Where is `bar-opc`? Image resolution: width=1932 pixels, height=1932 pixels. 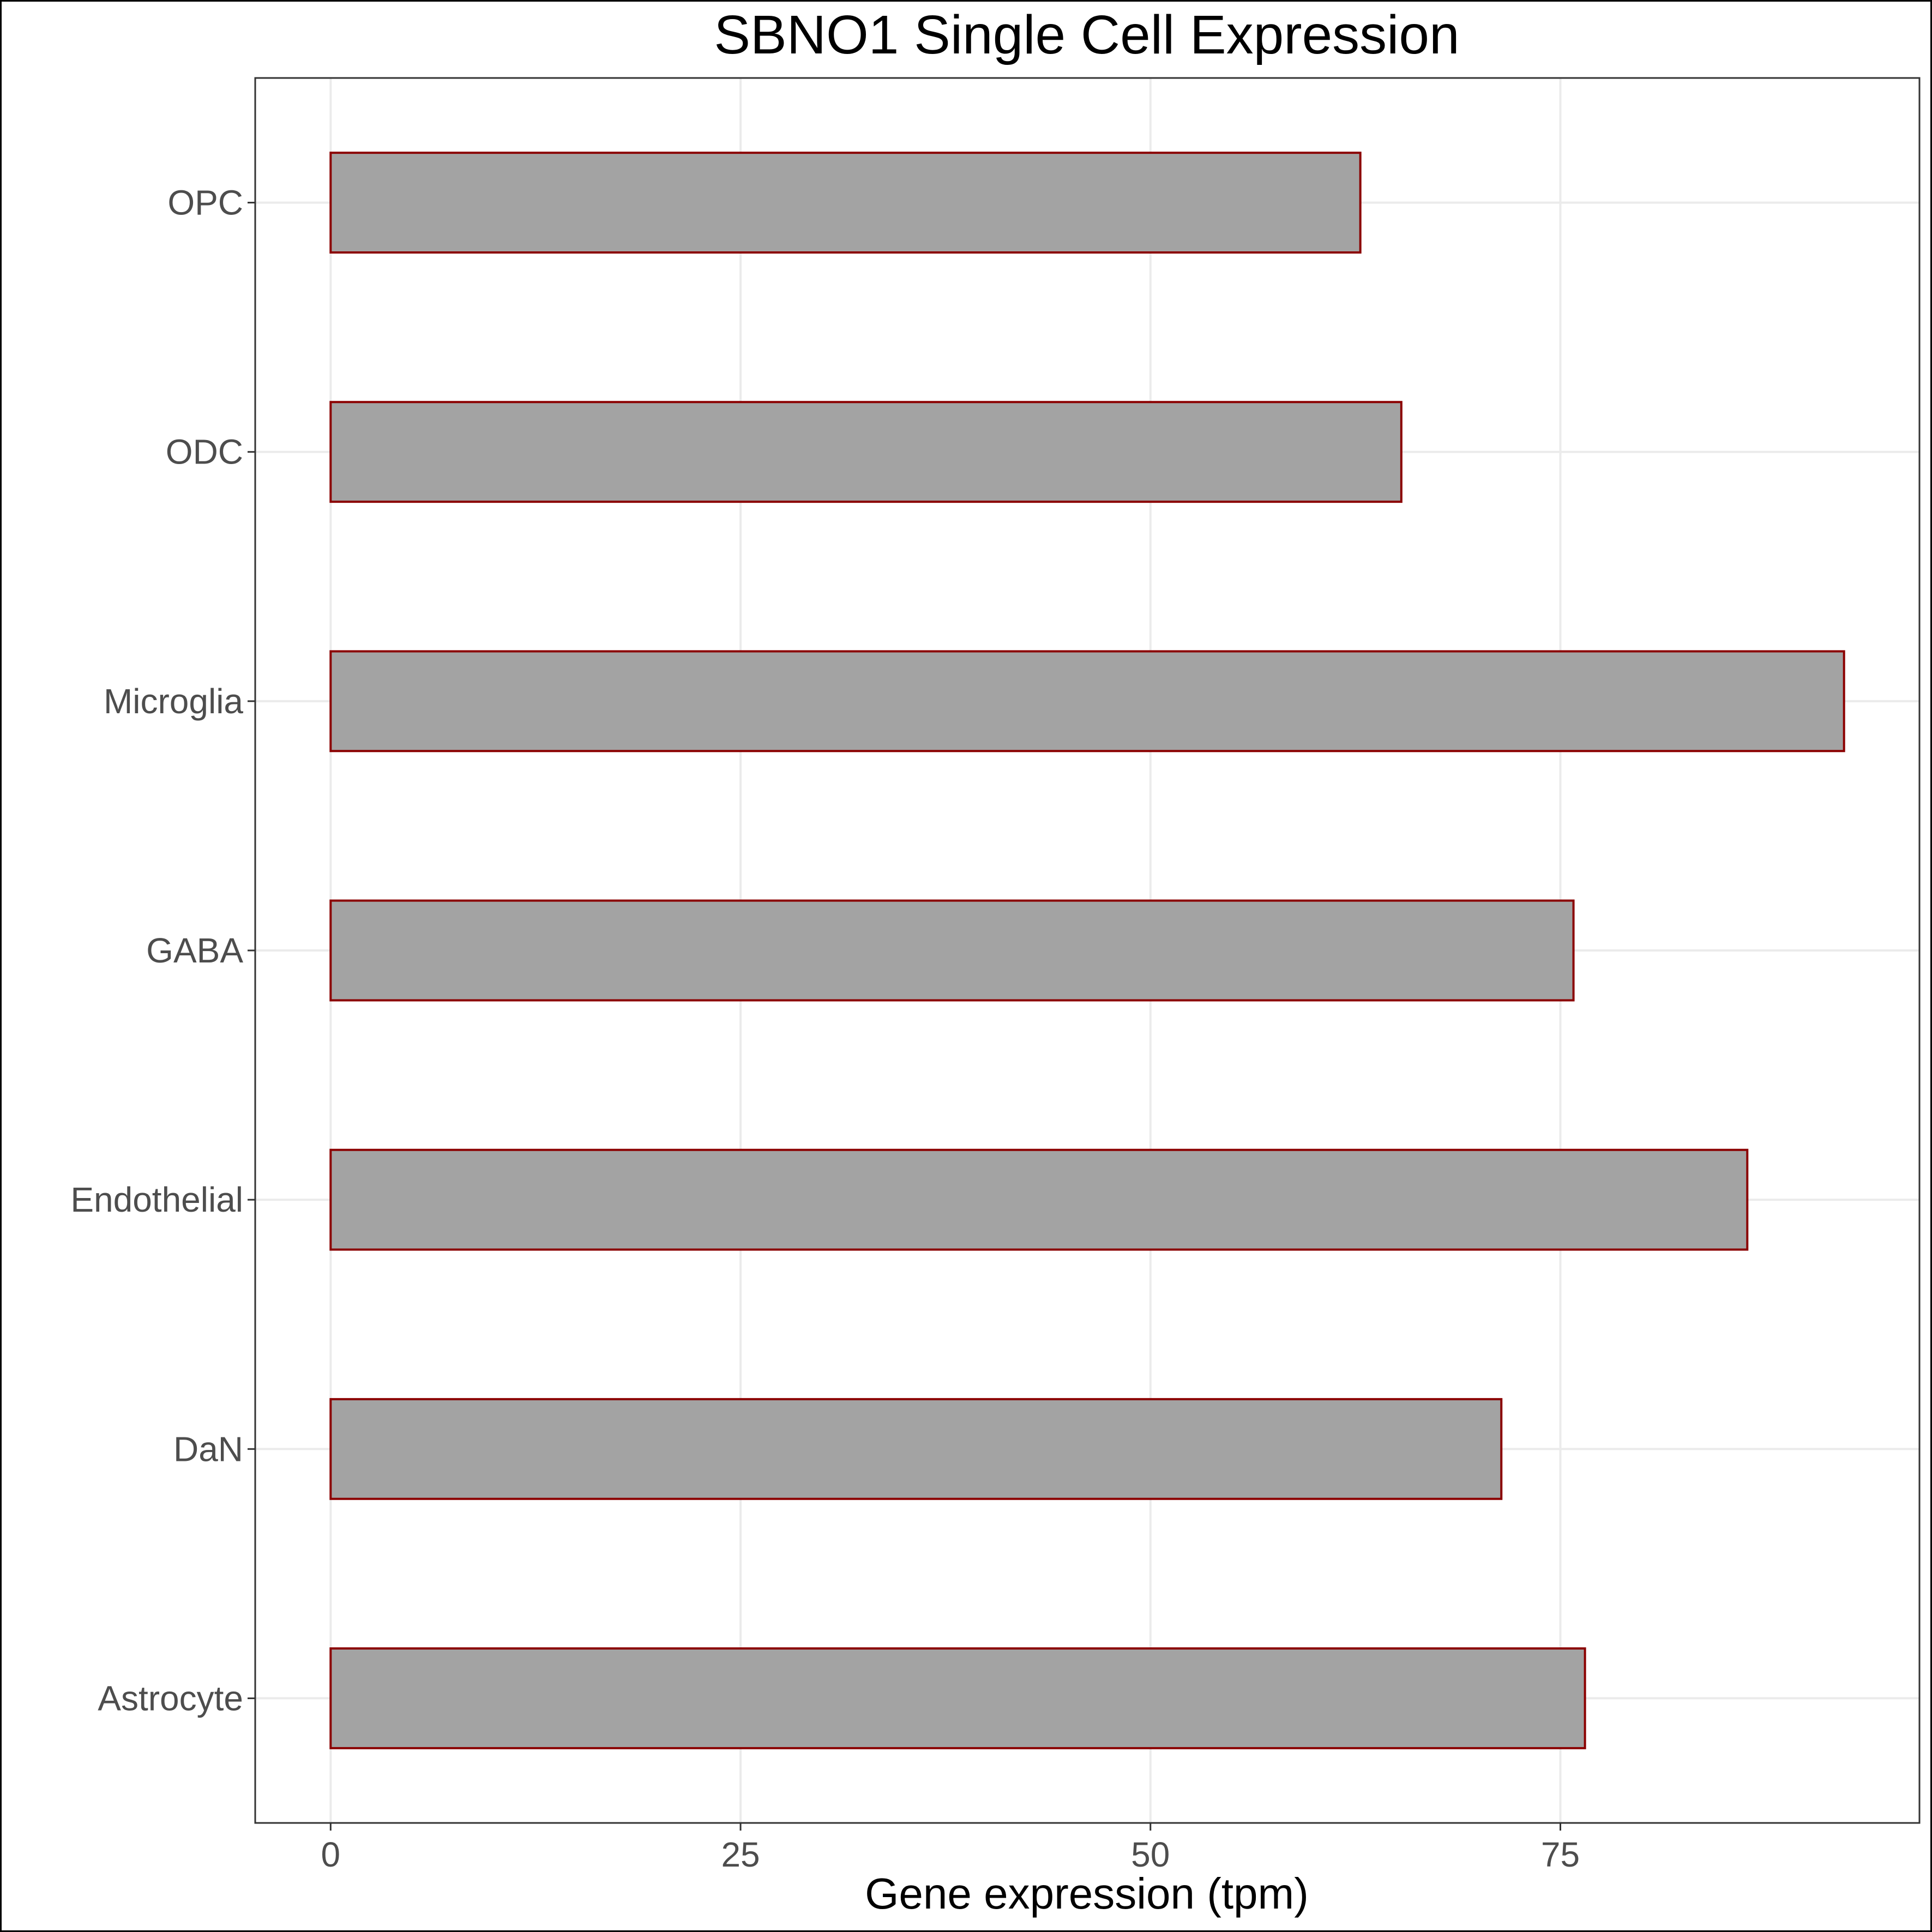 bar-opc is located at coordinates (845, 203).